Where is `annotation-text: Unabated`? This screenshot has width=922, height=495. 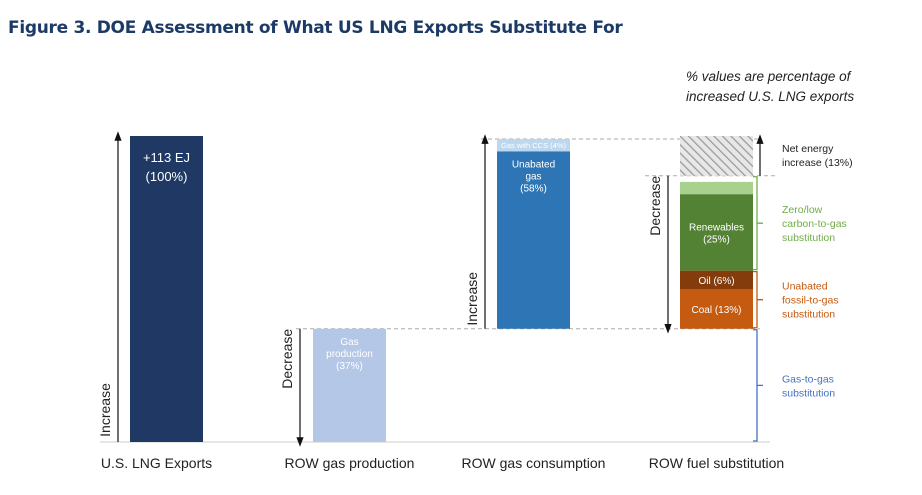
annotation-text: Unabated is located at coordinates (805, 287).